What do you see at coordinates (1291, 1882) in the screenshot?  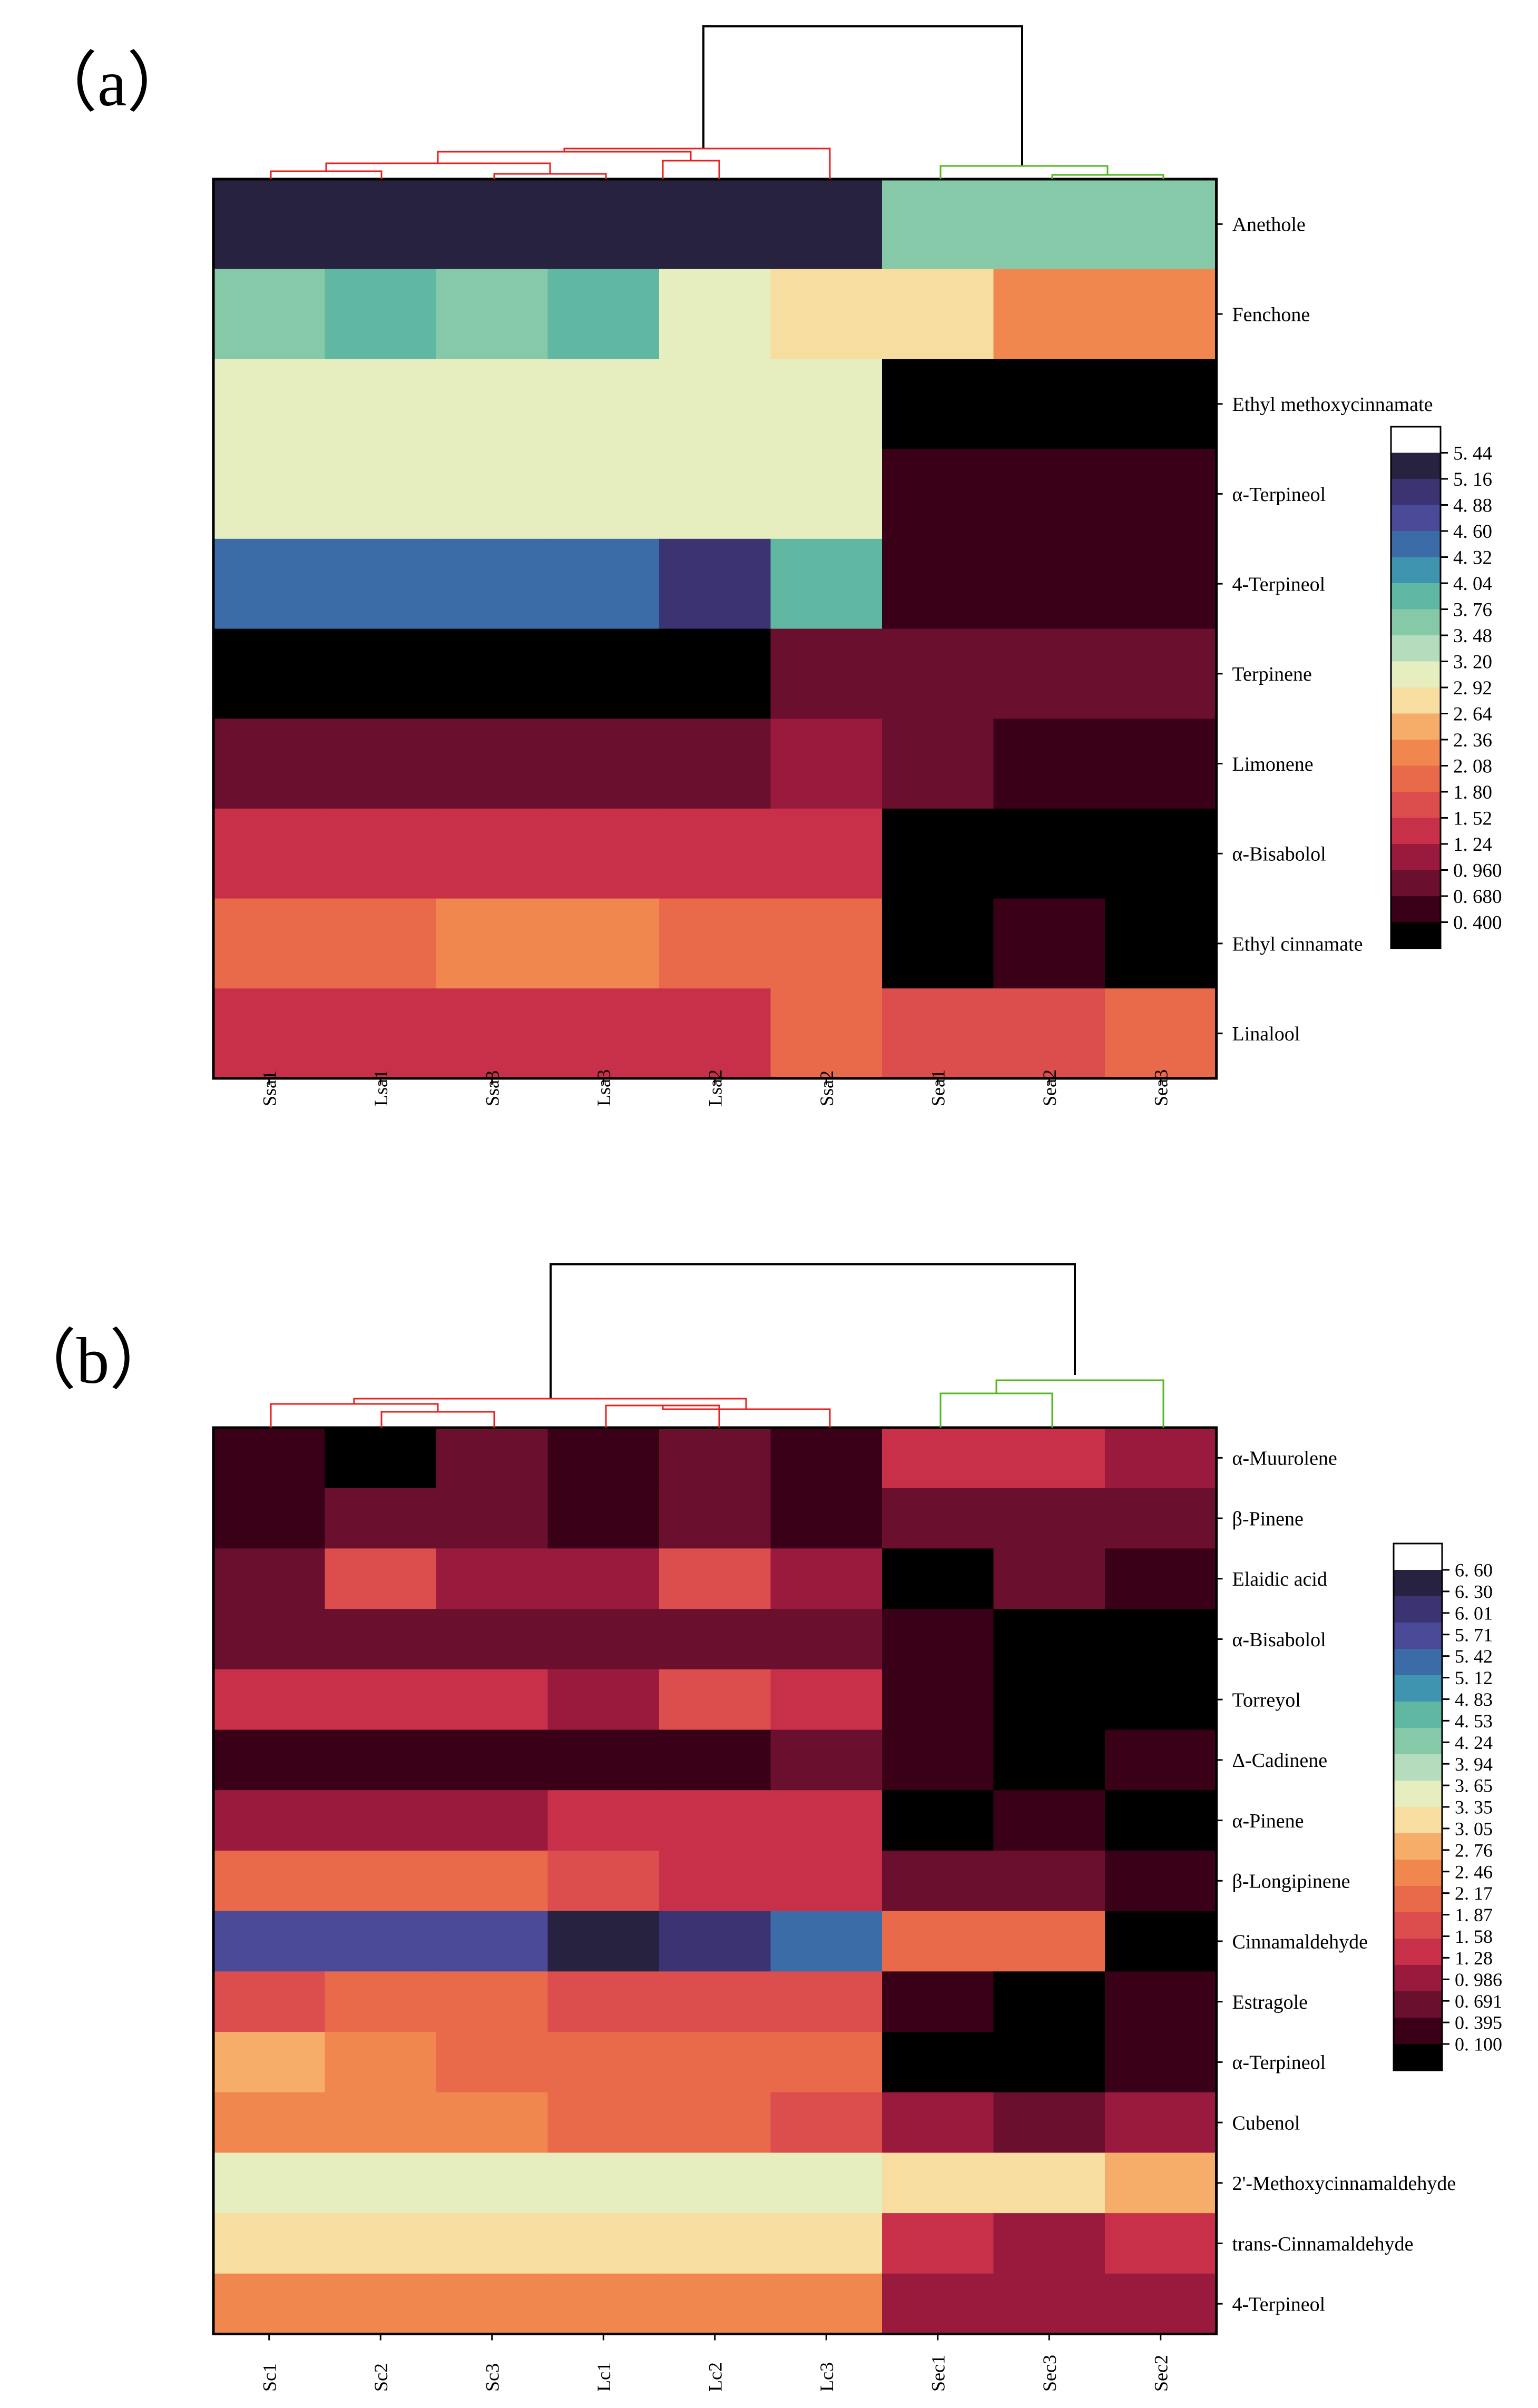 I see `row-label: β-Longipinene` at bounding box center [1291, 1882].